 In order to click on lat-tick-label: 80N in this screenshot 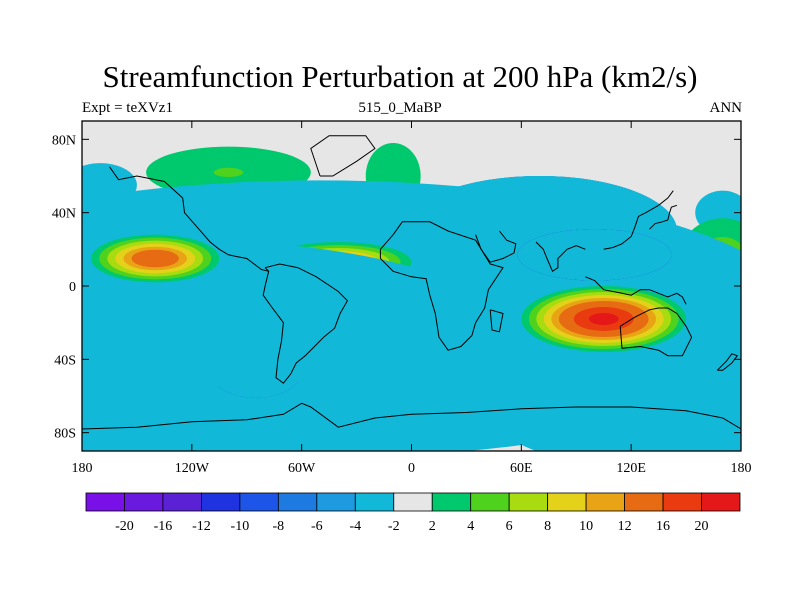, I will do `click(64, 140)`.